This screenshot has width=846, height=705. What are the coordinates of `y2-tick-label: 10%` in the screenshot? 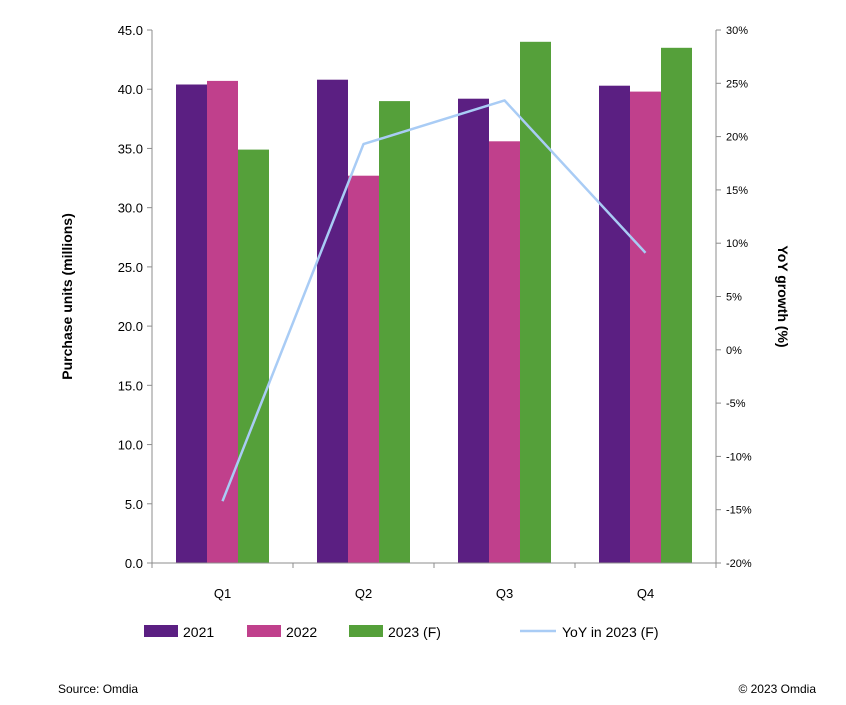 It's located at (737, 244).